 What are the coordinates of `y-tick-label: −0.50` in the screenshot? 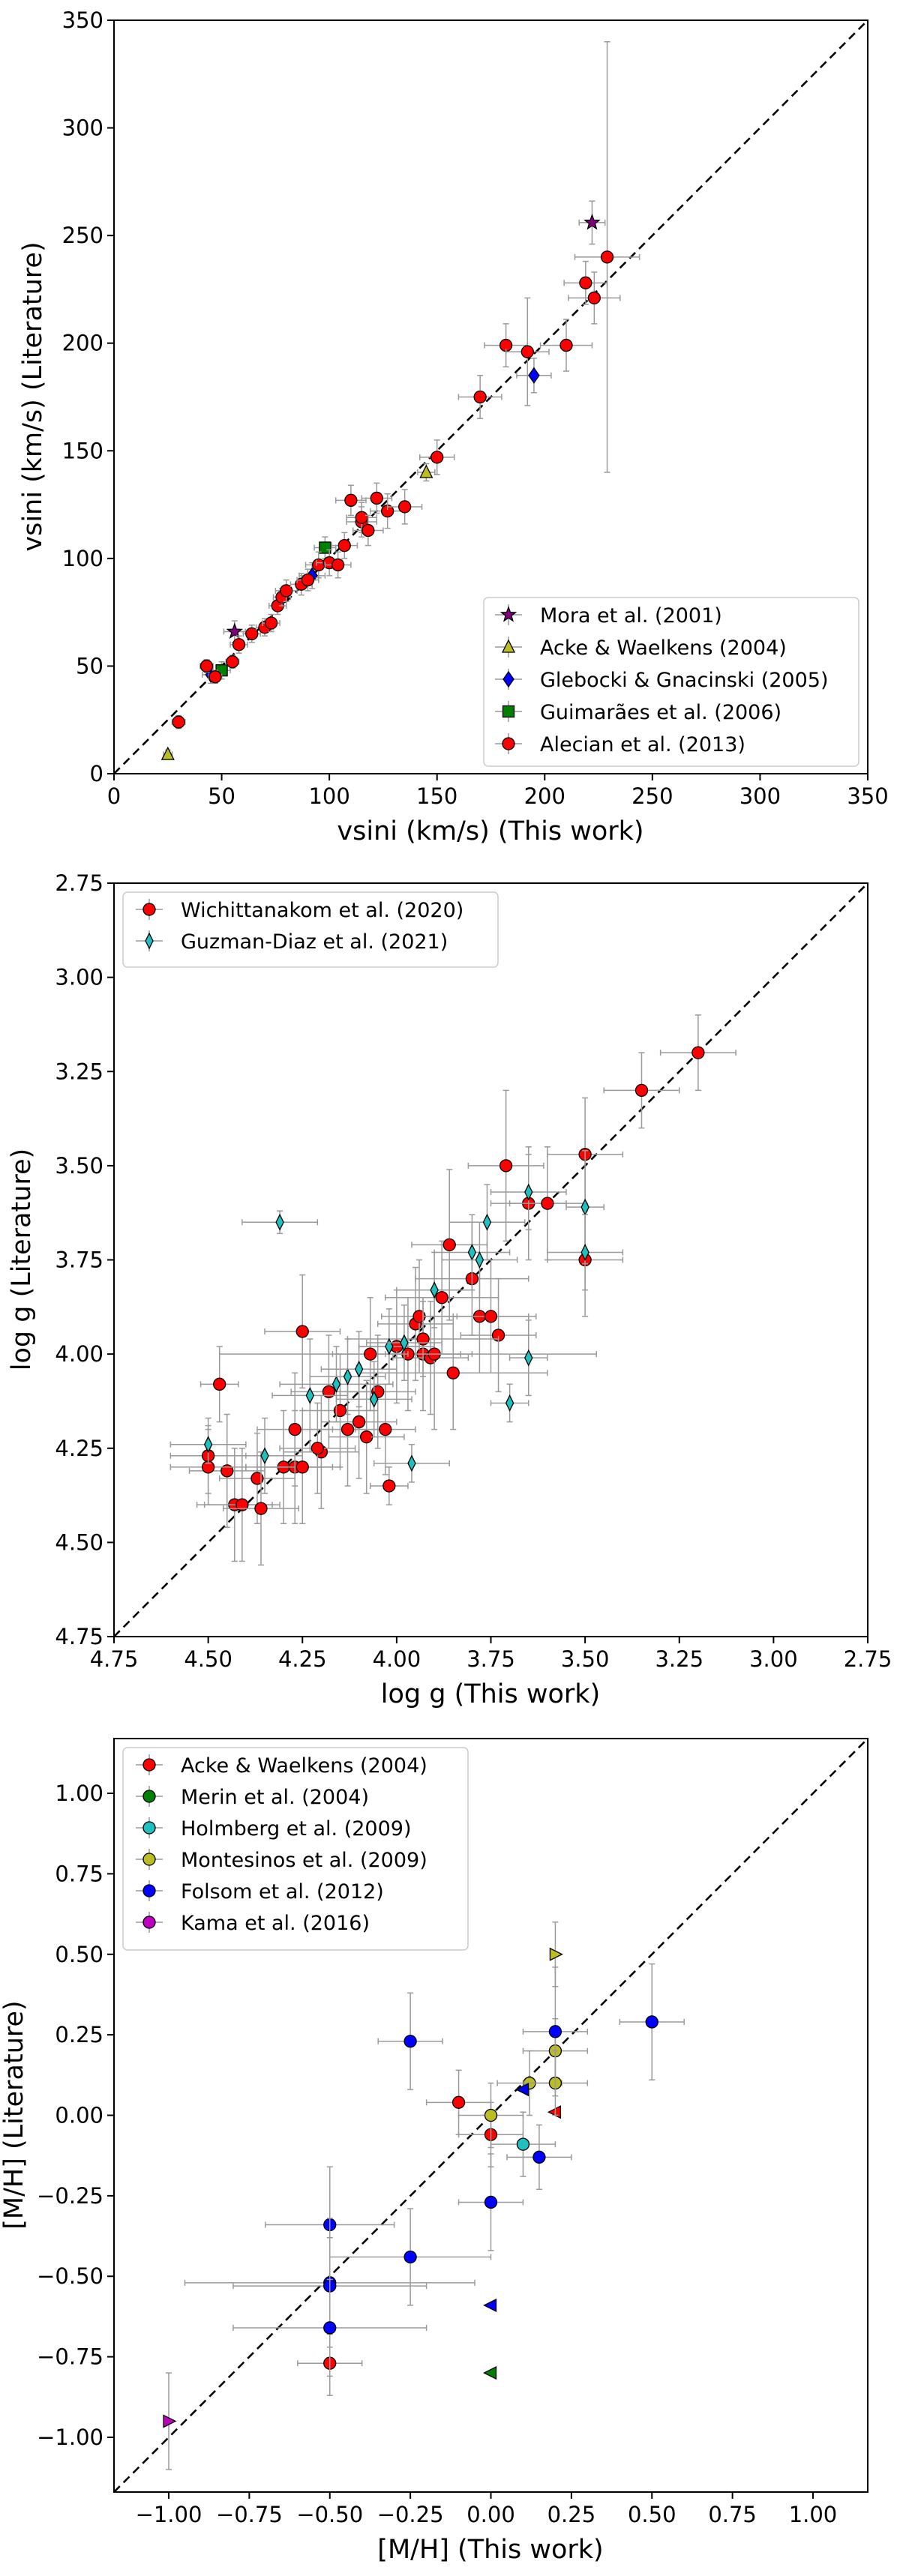 It's located at (70, 2276).